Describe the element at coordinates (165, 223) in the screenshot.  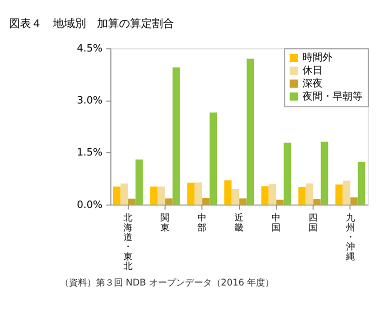
I see `x-tick-label: 関東` at that location.